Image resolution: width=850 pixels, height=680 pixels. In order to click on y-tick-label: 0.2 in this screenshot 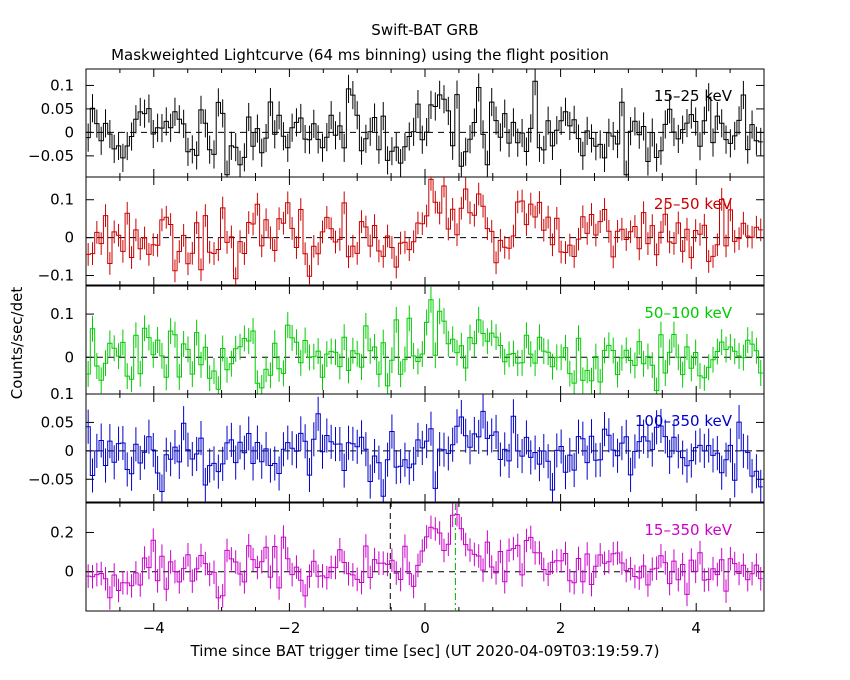, I will do `click(62, 532)`.